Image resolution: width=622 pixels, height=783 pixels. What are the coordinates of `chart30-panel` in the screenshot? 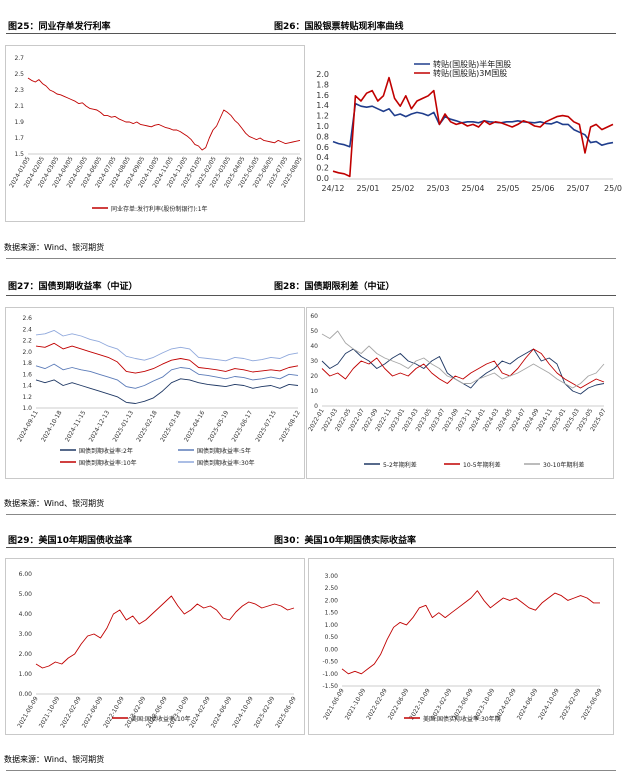 It's located at (461, 646).